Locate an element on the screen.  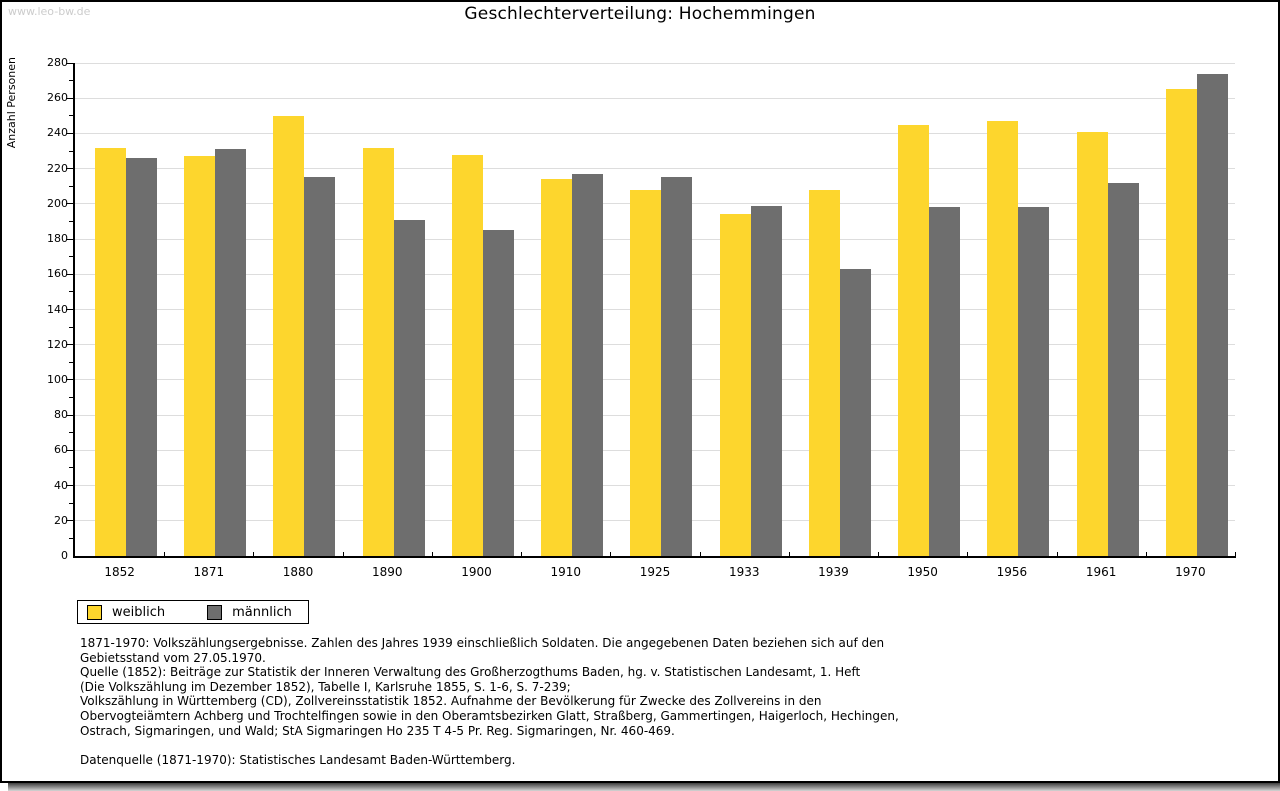
x-tick-label: 1880 is located at coordinates (298, 572).